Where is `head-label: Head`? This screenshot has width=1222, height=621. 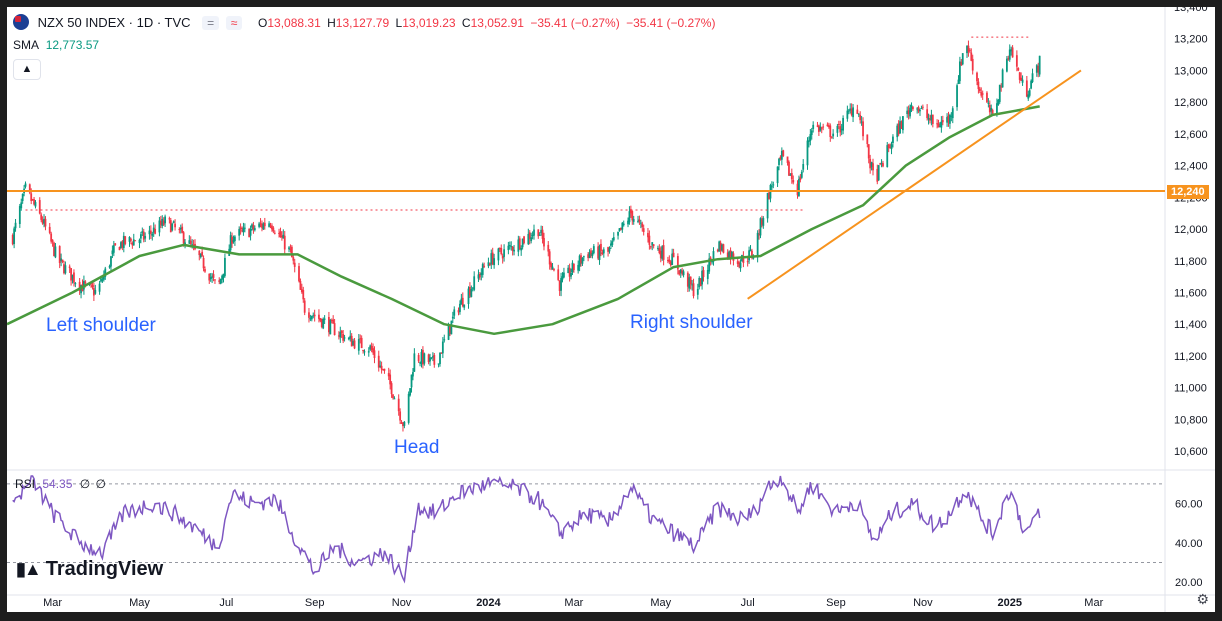
head-label: Head is located at coordinates (417, 447).